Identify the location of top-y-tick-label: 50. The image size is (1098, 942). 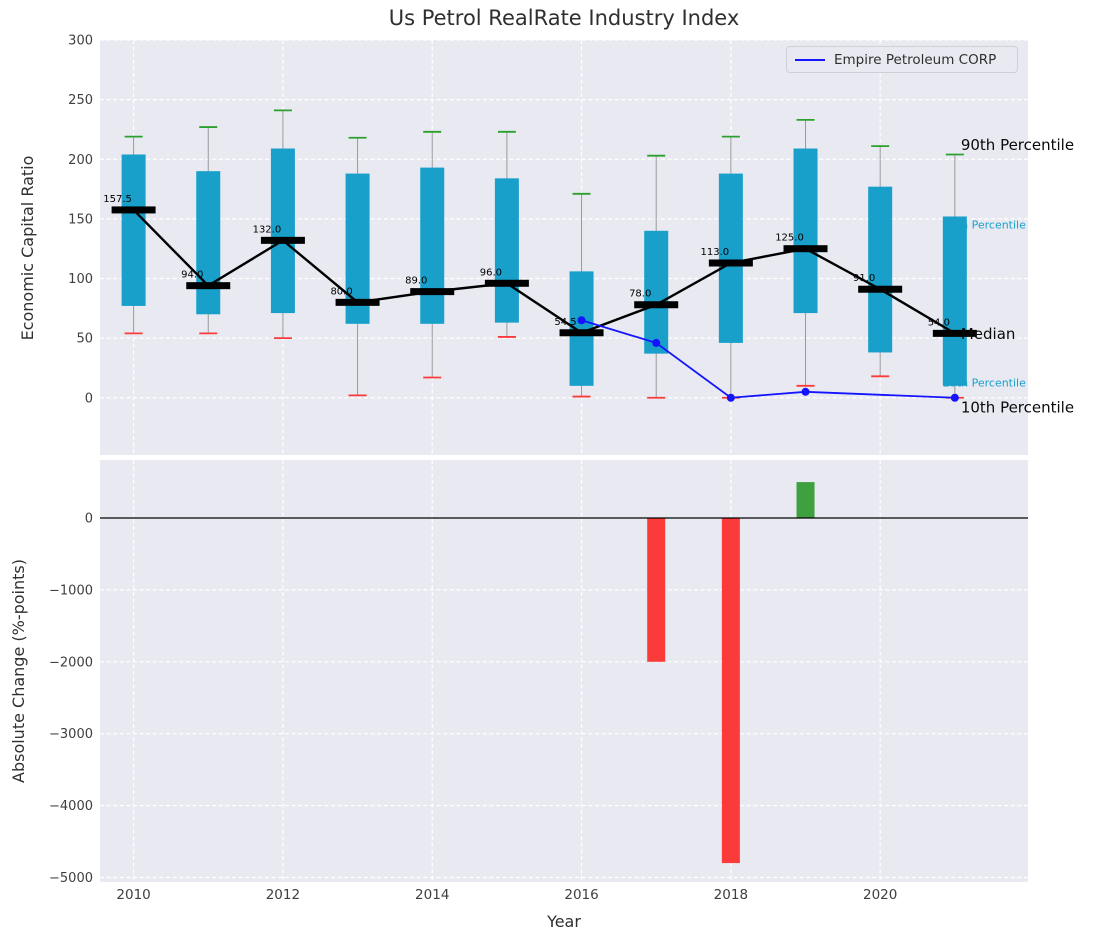
(84, 339).